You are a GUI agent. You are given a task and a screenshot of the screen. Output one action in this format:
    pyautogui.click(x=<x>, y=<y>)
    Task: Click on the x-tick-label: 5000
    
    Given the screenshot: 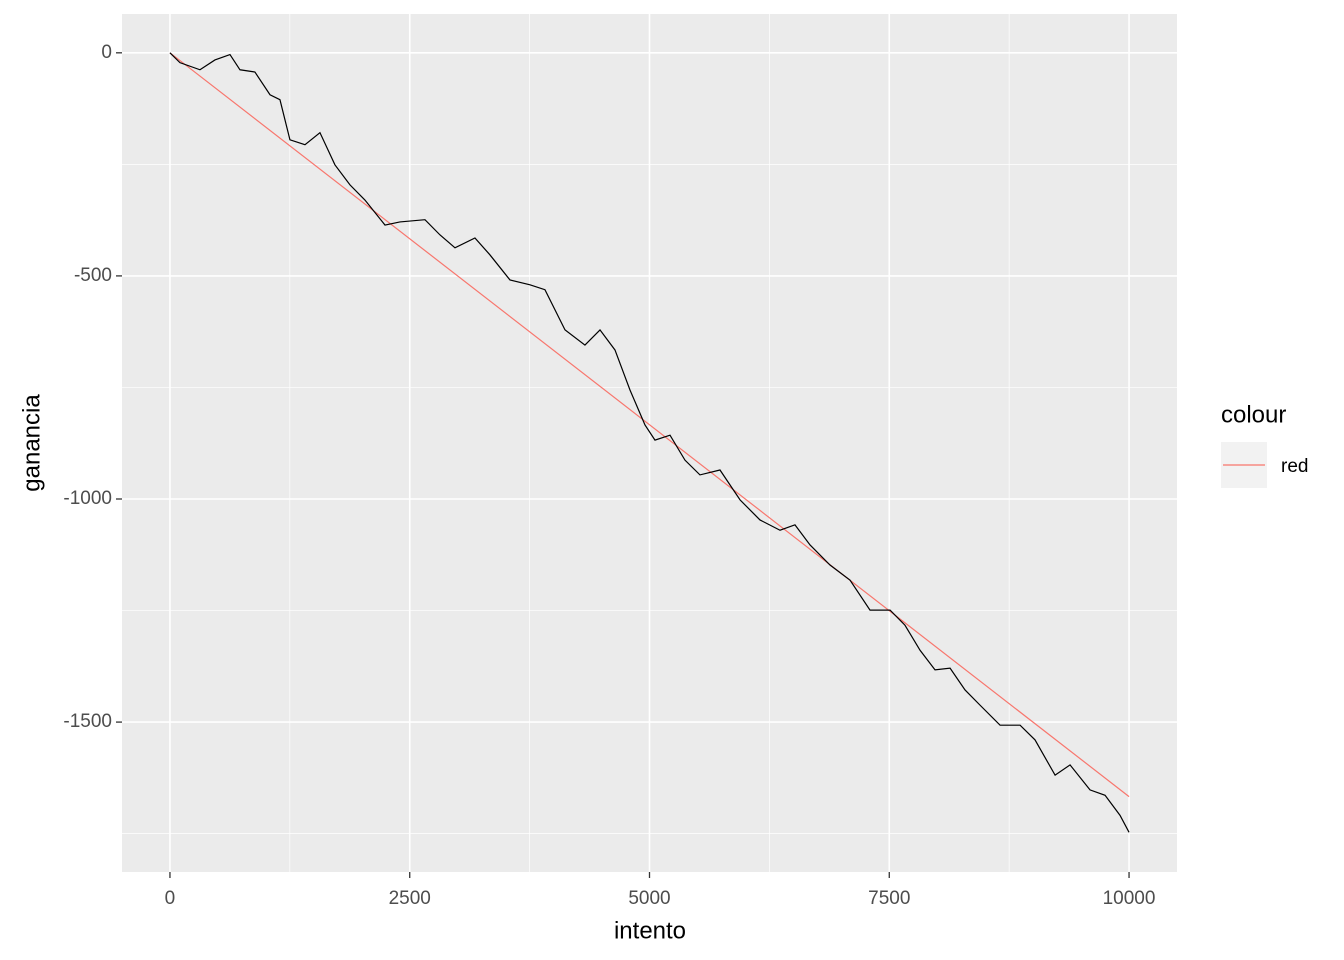 What is the action you would take?
    pyautogui.click(x=649, y=898)
    